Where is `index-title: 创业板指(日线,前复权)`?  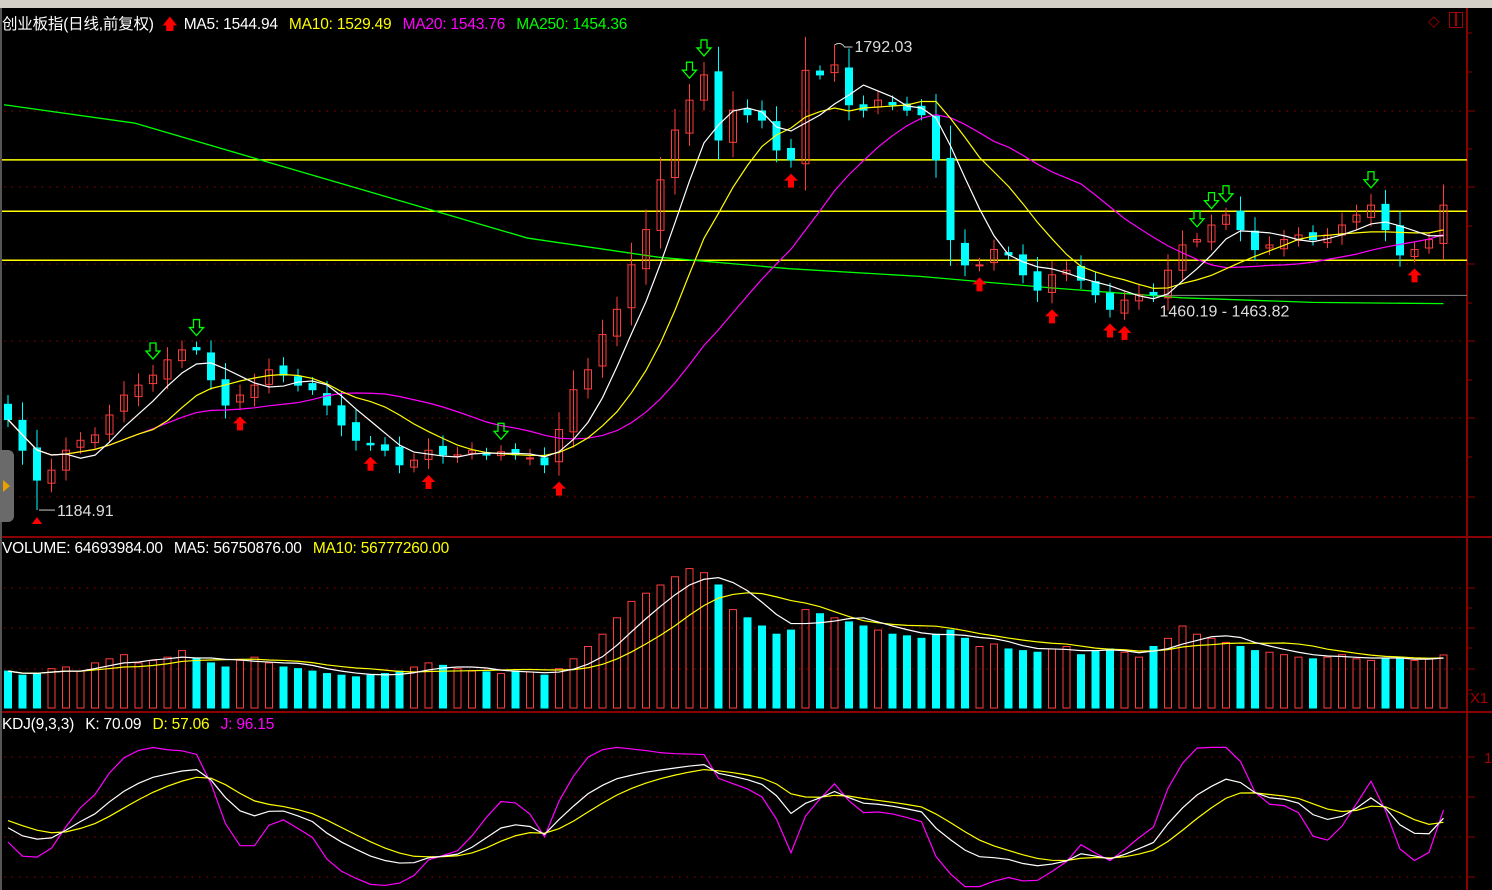 index-title: 创业板指(日线,前复权) is located at coordinates (78, 24).